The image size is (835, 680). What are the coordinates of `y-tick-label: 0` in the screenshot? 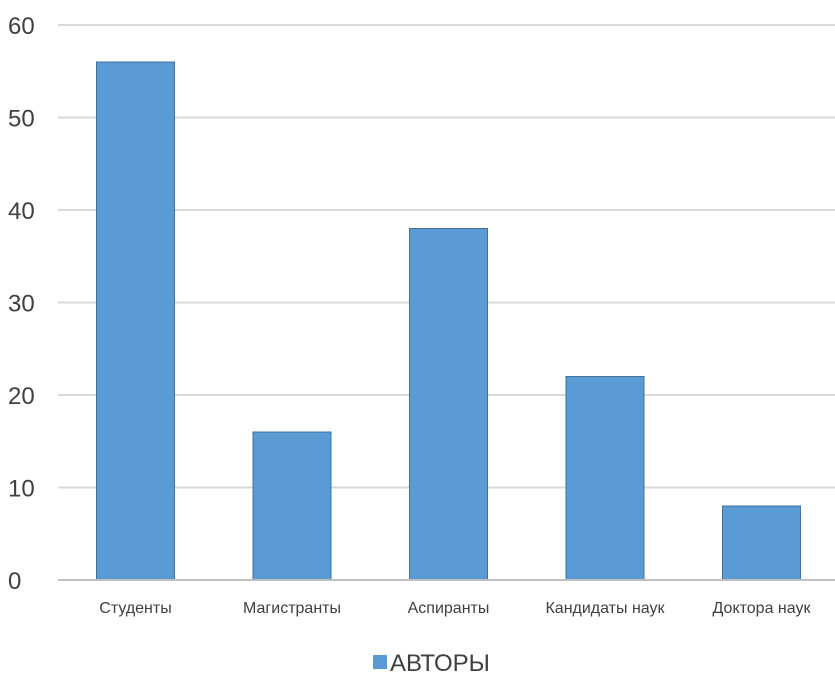 It's located at (14, 581).